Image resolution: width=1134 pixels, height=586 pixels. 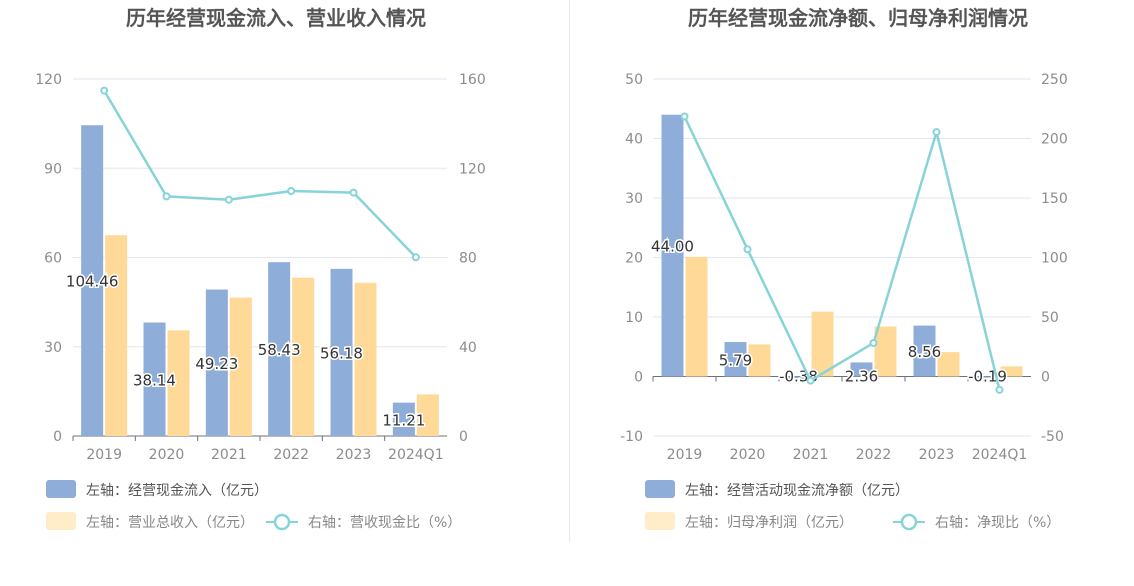 I want to click on left-axis-tick-label: 120, so click(x=48, y=80).